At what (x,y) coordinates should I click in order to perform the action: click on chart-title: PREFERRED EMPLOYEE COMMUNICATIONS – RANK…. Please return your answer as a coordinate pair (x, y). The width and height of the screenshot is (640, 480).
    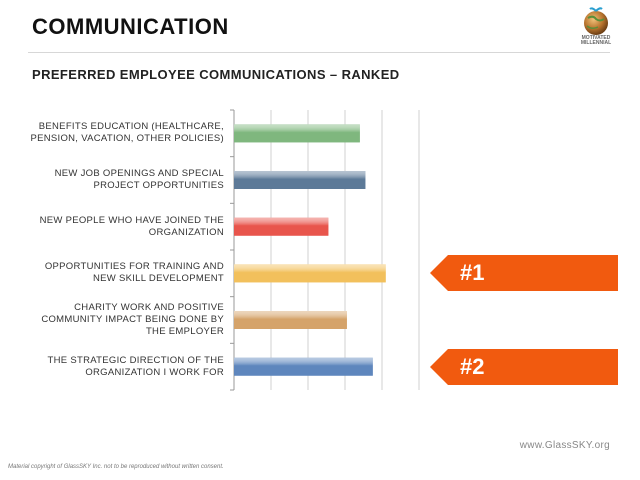
    Looking at the image, I should click on (216, 74).